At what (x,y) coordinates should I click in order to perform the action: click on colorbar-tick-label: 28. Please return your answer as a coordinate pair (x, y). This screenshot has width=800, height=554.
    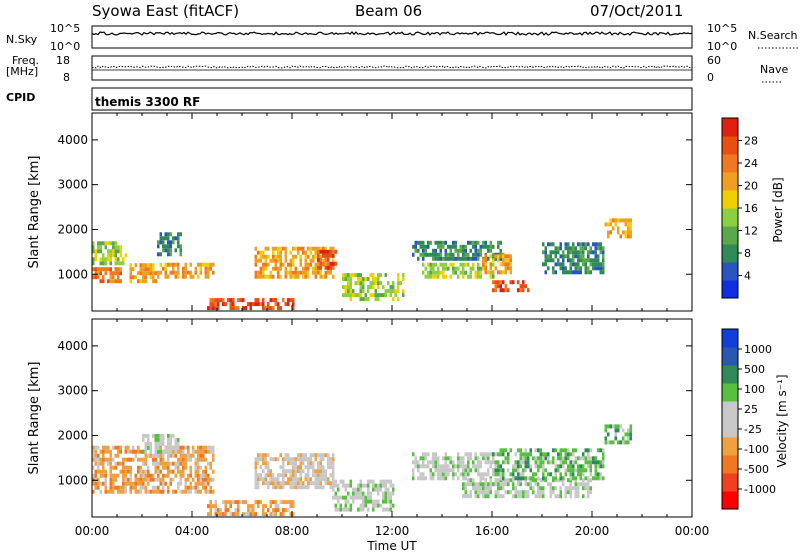
    Looking at the image, I should click on (751, 141).